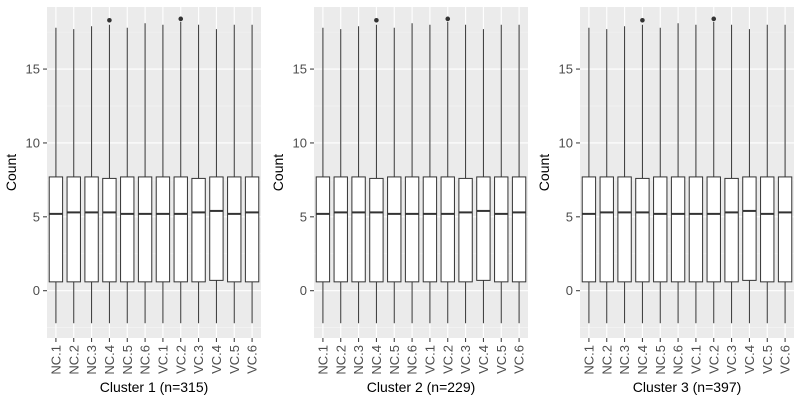  I want to click on x-axis-title: Cluster 2 (n=229), so click(421, 387).